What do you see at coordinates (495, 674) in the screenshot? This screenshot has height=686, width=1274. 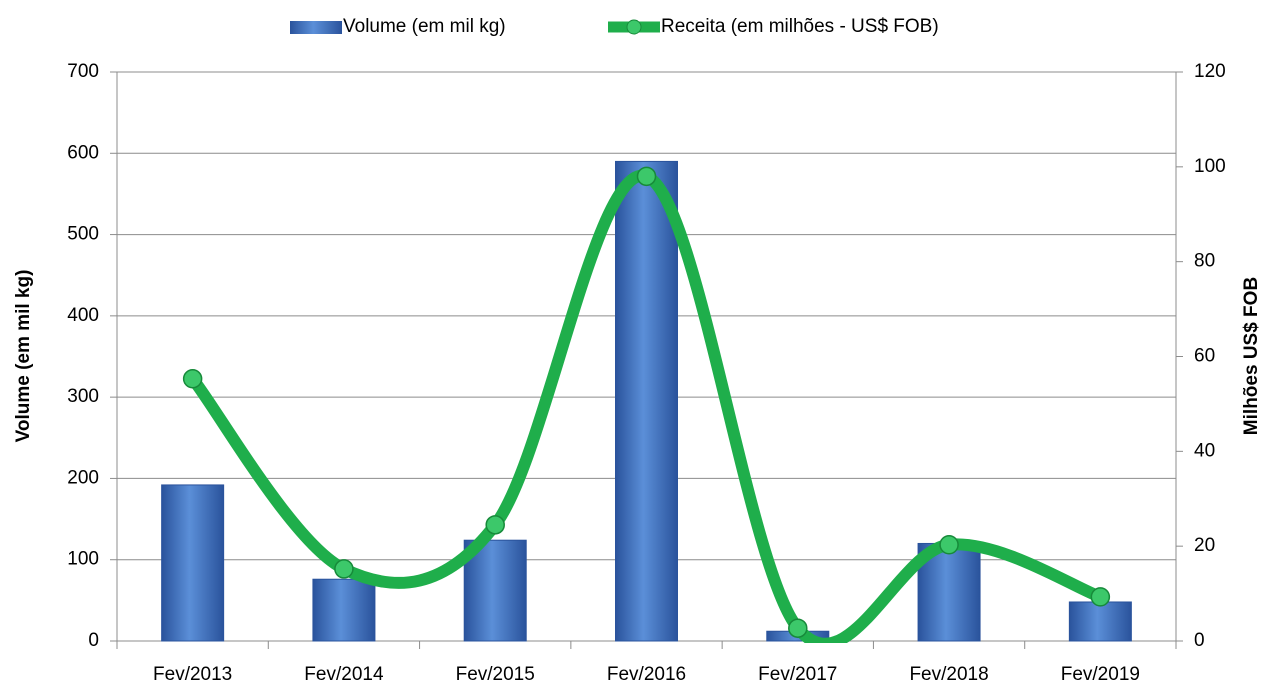 I see `x-tick-label: Fev/2015` at bounding box center [495, 674].